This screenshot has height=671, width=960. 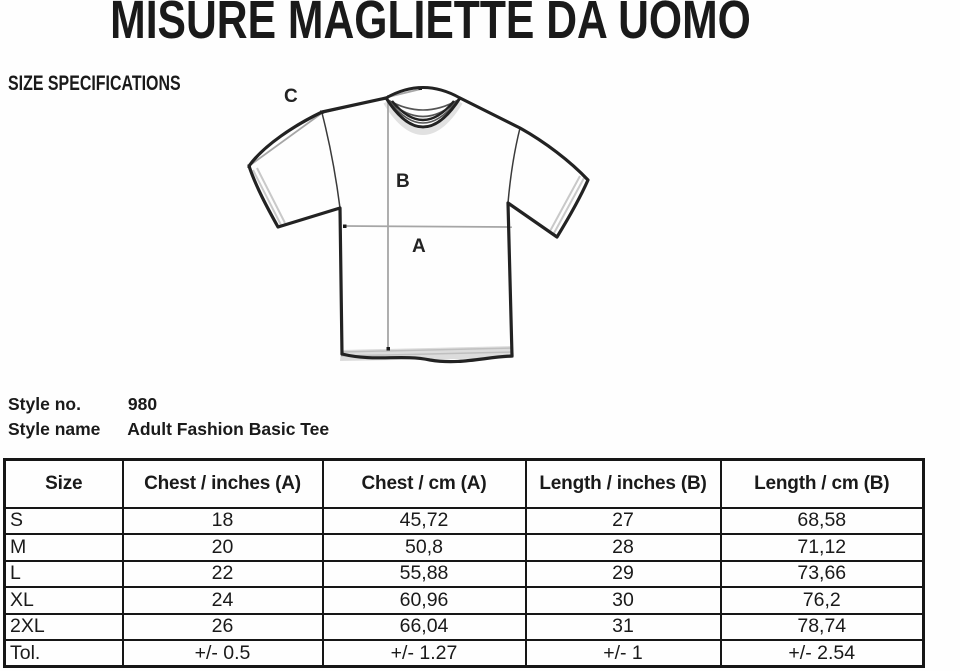 I want to click on style-name-value: Adult Fashion Basic Tee, so click(x=228, y=429).